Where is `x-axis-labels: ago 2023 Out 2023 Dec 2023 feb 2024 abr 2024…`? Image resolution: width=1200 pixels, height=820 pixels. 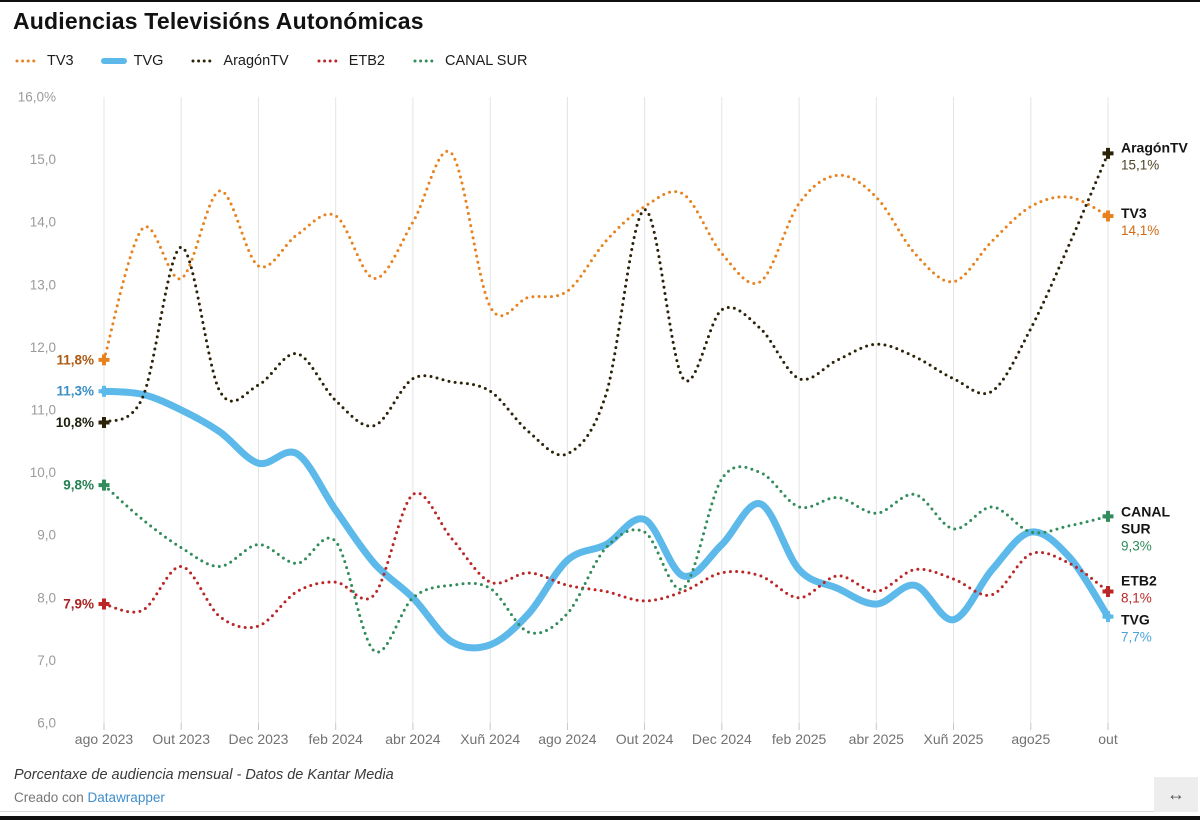
x-axis-labels: ago 2023 Out 2023 Dec 2023 feb 2024 abr 2024… is located at coordinates (596, 739).